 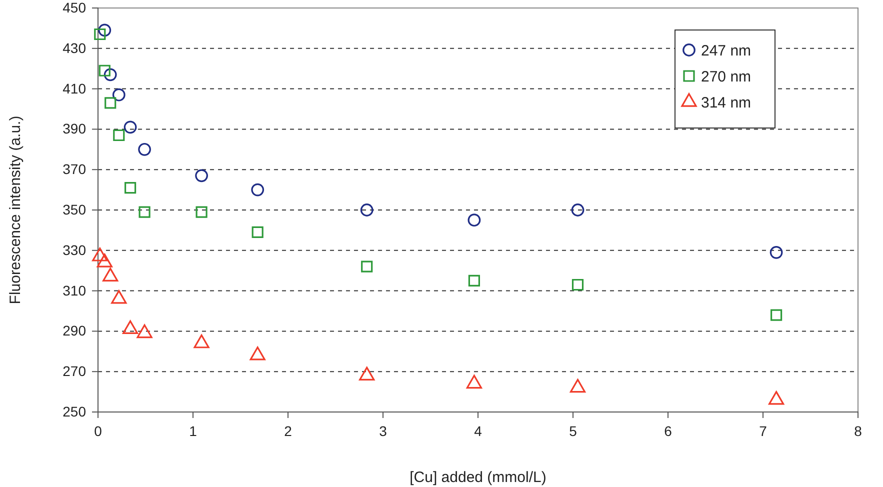 What do you see at coordinates (74, 290) in the screenshot?
I see `y-tick-label: 310` at bounding box center [74, 290].